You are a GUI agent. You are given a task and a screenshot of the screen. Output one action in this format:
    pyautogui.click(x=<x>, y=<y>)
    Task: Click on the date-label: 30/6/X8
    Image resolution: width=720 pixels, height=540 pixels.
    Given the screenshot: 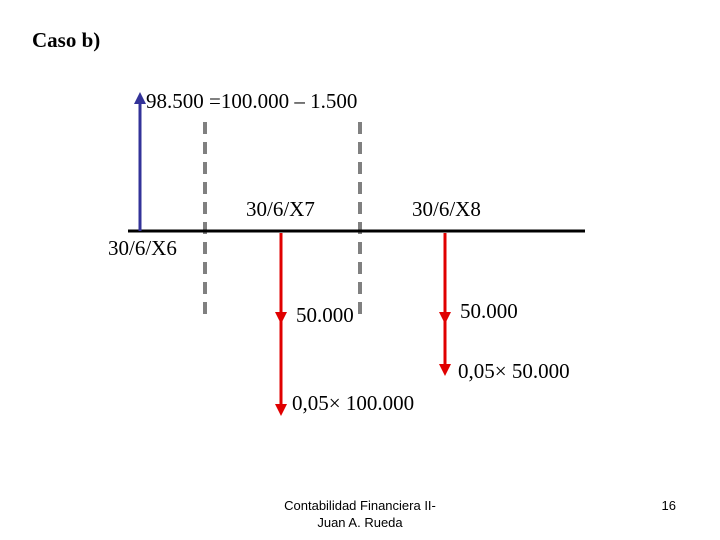 What is the action you would take?
    pyautogui.click(x=446, y=209)
    